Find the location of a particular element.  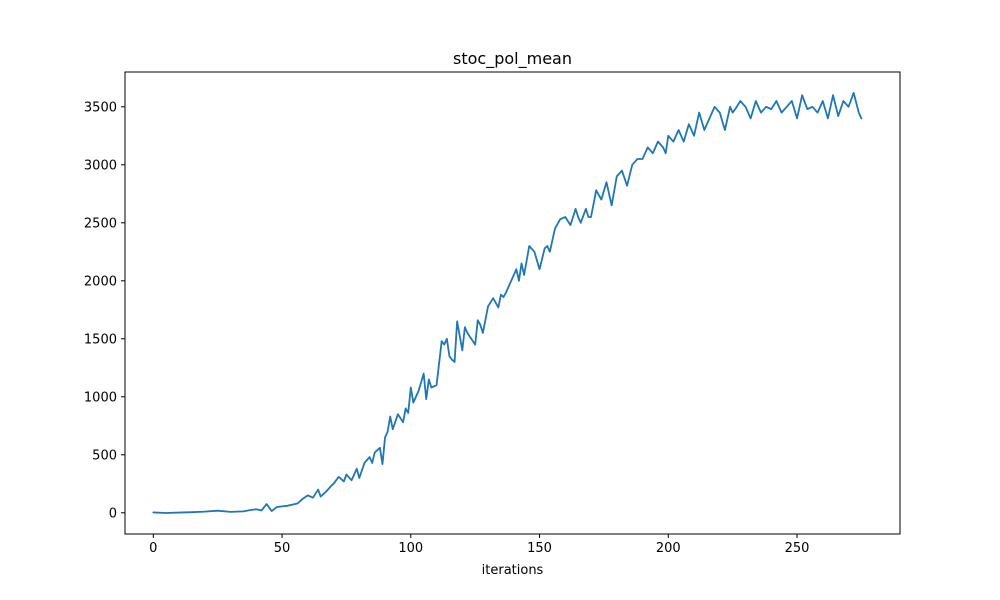

y-tick-label: 3000 is located at coordinates (100, 165).